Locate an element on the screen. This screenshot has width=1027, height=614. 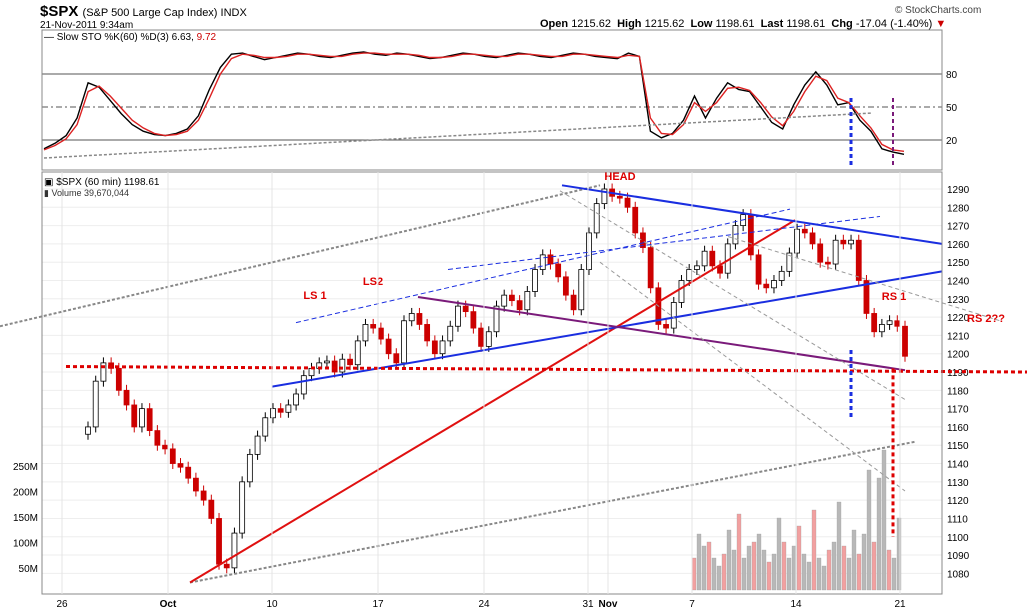
stochastic-tick-label: 20 is located at coordinates (952, 141).